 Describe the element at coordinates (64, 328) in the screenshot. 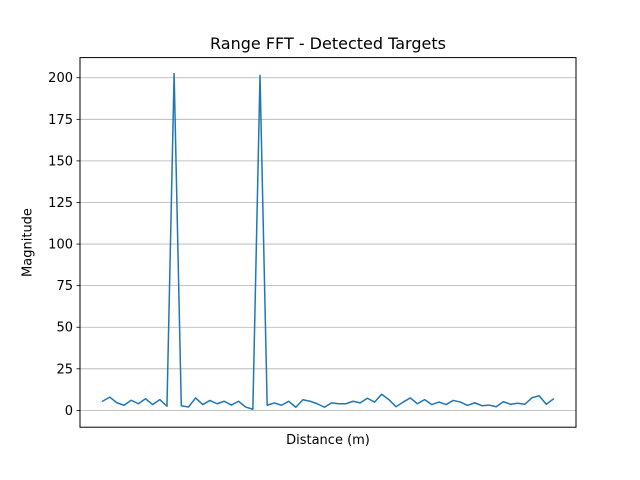

I see `y-tick-label: 50` at that location.